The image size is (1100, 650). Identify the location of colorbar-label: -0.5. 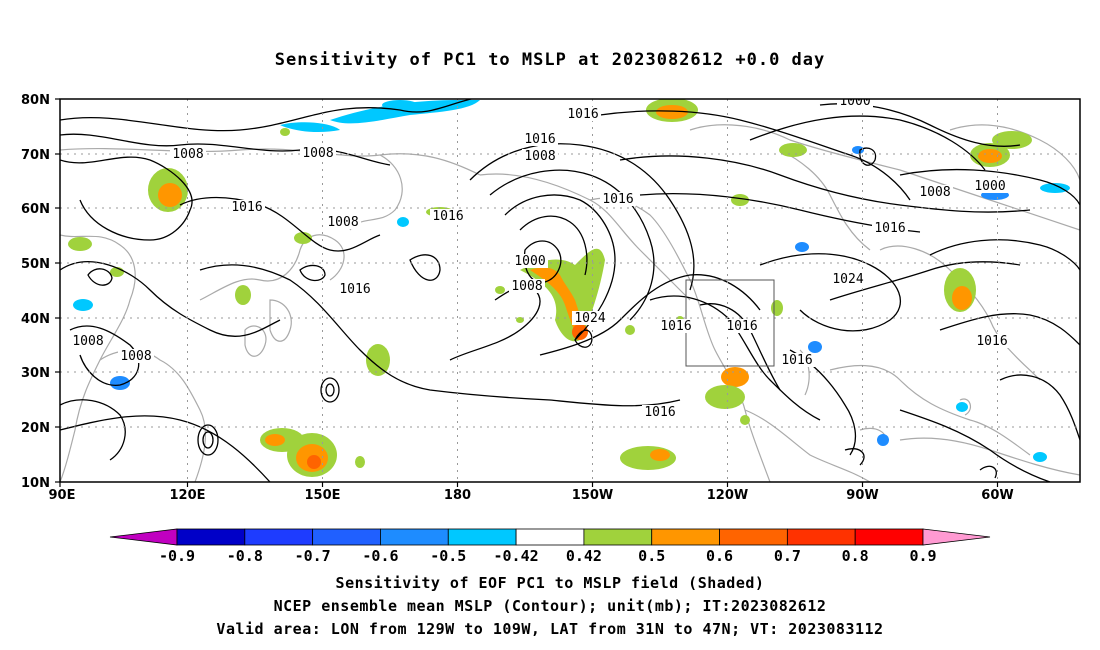
(448, 556).